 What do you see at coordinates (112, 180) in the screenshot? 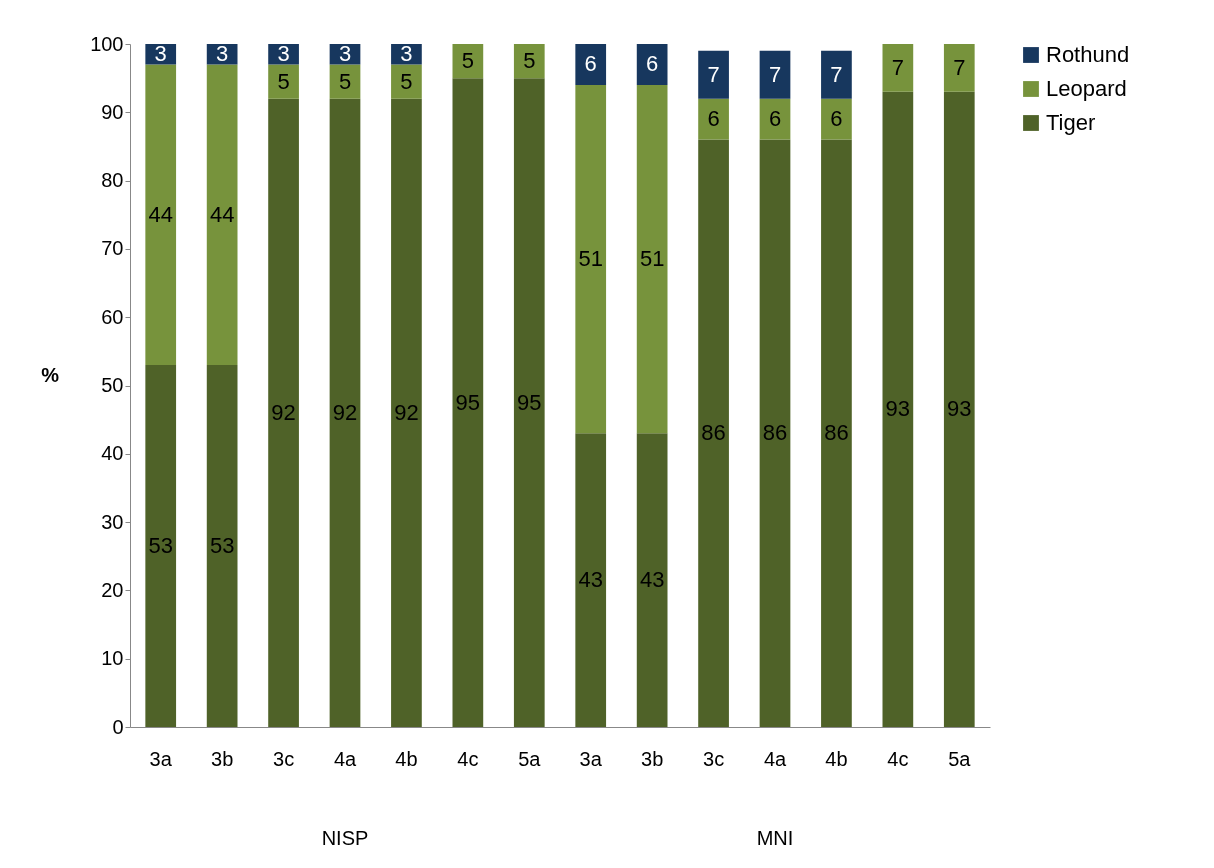
I see `y-tick-label: 80` at bounding box center [112, 180].